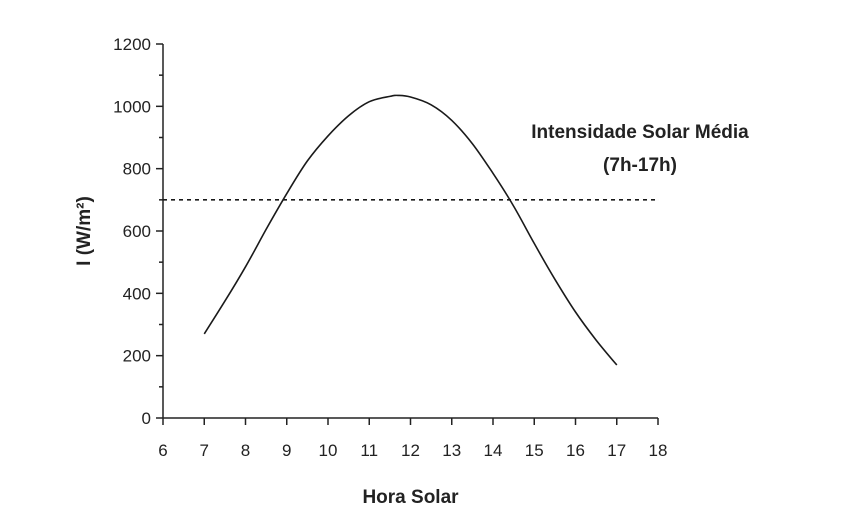  Describe the element at coordinates (137, 169) in the screenshot. I see `y-tick-label: 800` at that location.